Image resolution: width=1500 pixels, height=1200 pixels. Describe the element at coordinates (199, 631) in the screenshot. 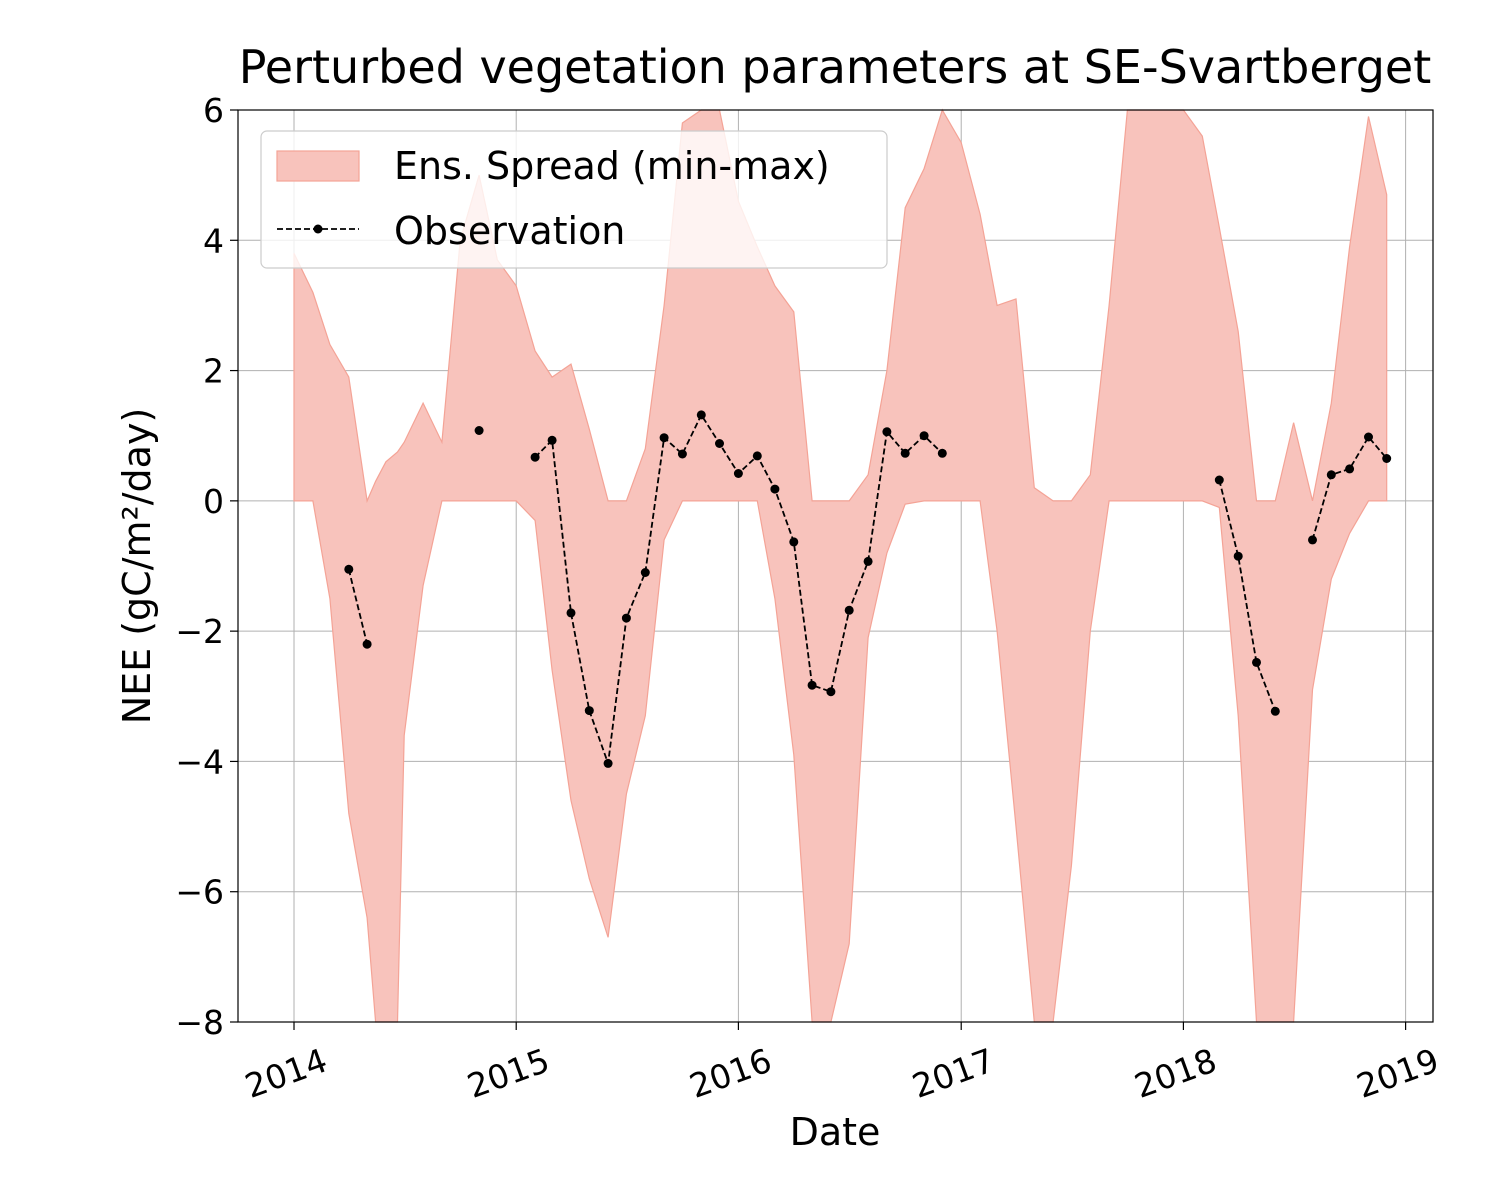

I see `y-tick-label: −2` at that location.